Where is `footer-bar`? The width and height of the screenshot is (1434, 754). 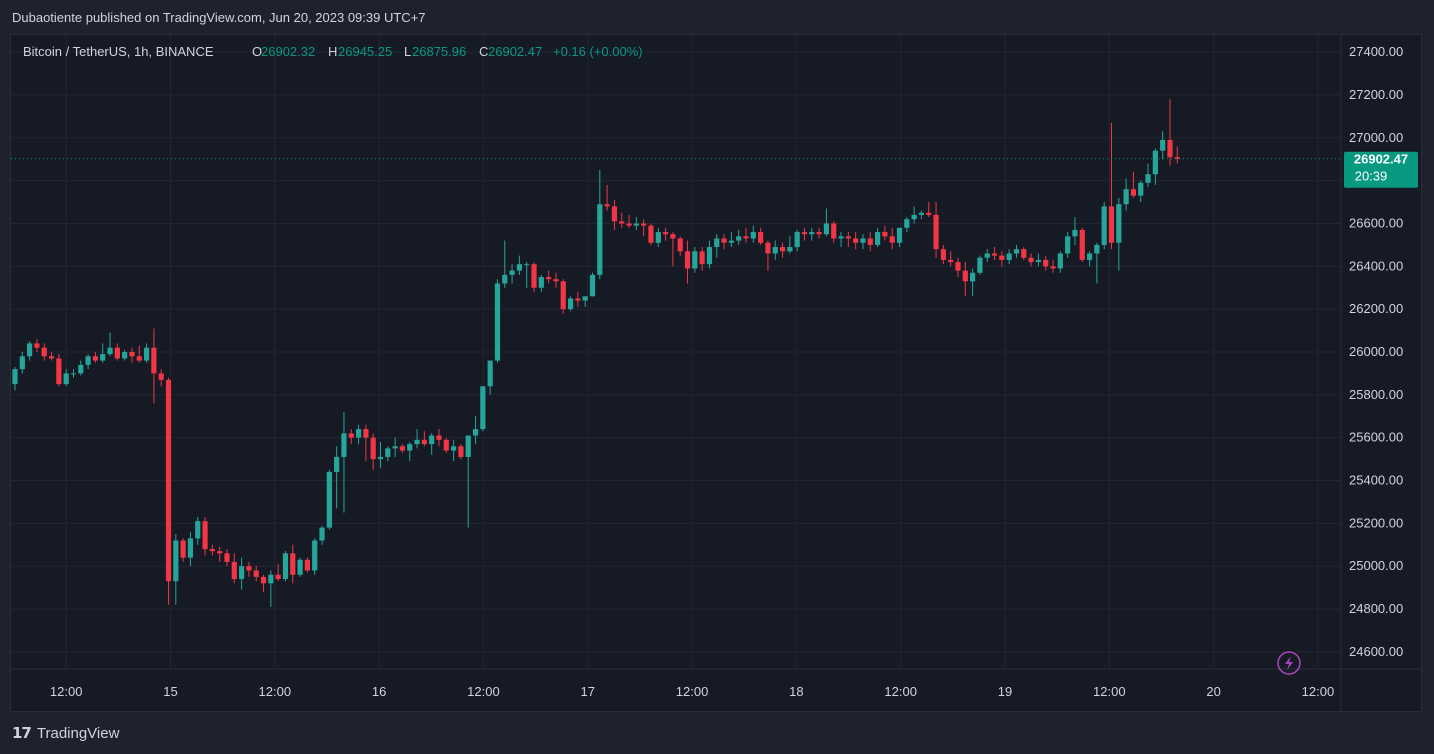
footer-bar is located at coordinates (717, 734).